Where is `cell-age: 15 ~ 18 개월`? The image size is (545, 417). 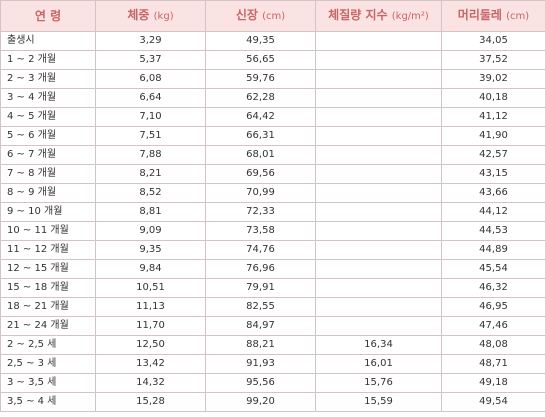 cell-age: 15 ~ 18 개월 is located at coordinates (48, 288).